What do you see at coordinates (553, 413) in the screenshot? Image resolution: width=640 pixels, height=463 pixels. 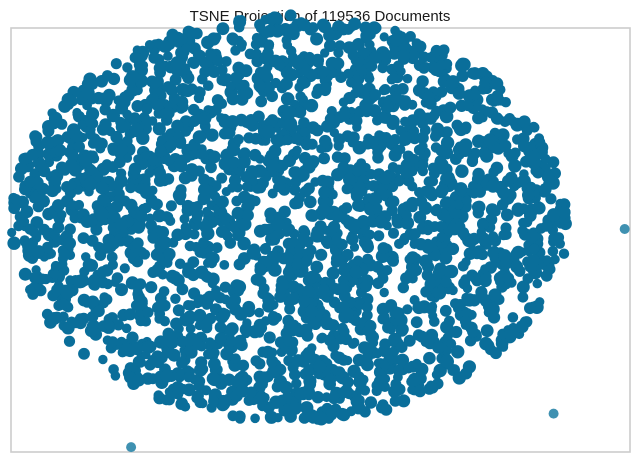 I see `outlier-point` at bounding box center [553, 413].